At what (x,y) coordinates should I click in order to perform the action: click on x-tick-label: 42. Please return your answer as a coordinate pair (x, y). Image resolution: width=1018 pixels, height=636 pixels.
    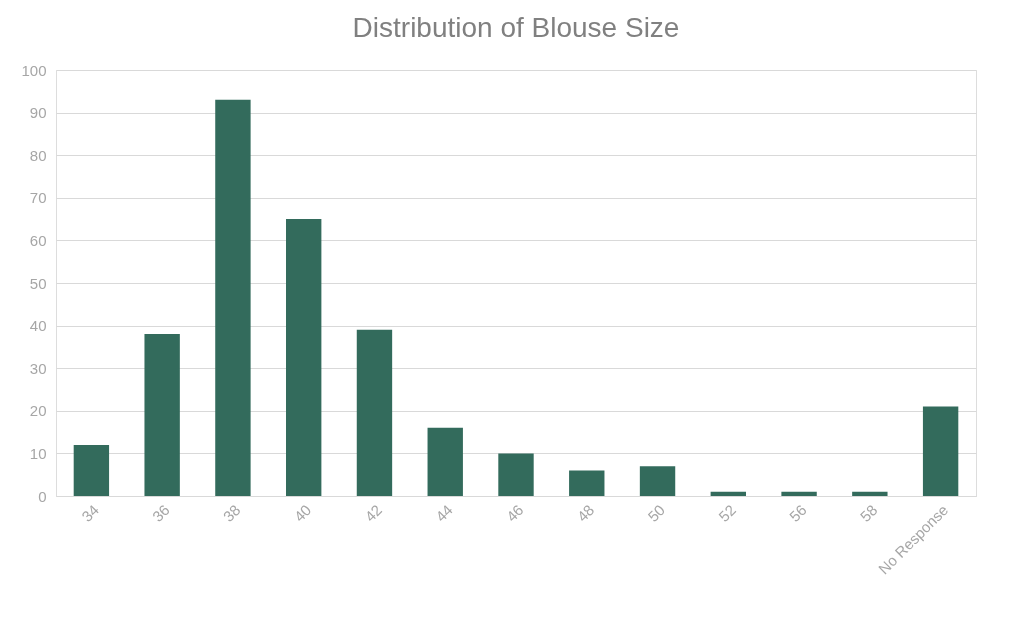
    Looking at the image, I should click on (373, 513).